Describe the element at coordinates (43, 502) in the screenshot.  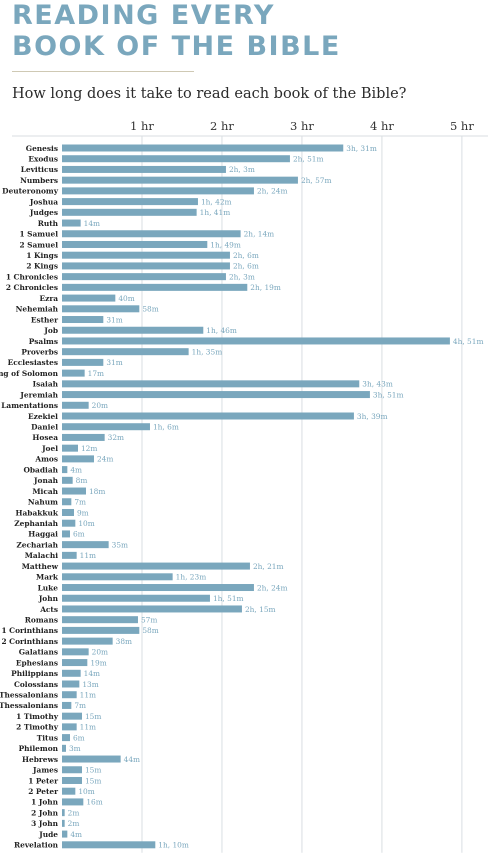
I see `category-label: Nahum` at that location.